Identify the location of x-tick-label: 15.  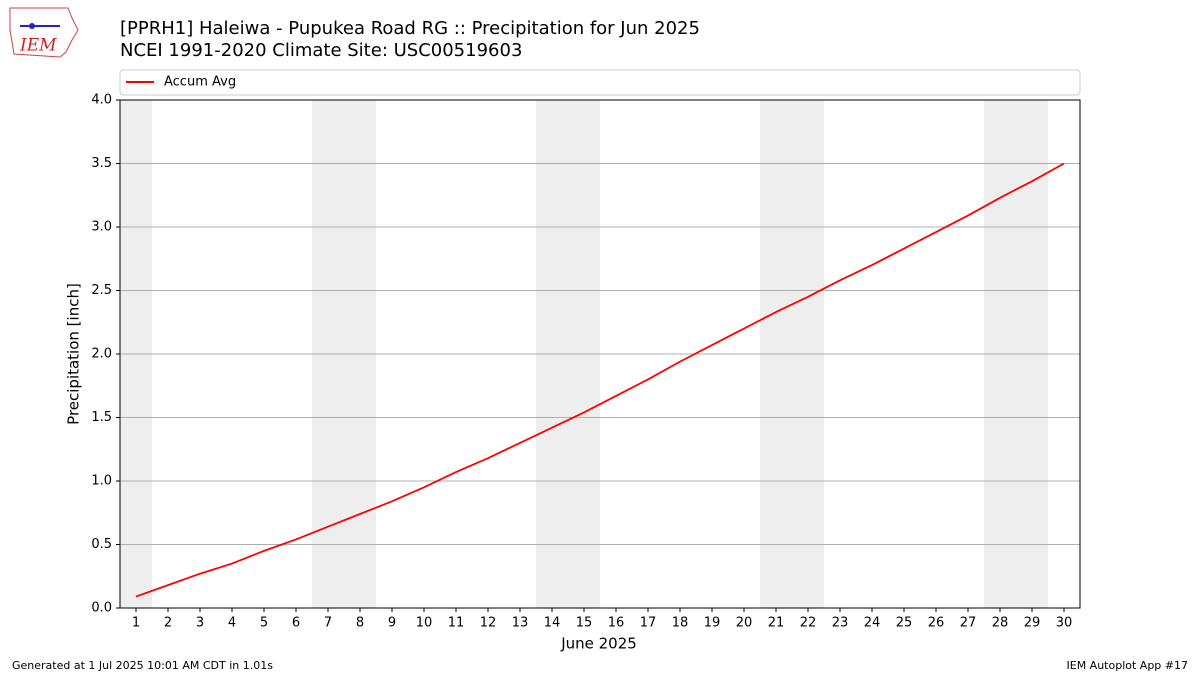
(584, 623).